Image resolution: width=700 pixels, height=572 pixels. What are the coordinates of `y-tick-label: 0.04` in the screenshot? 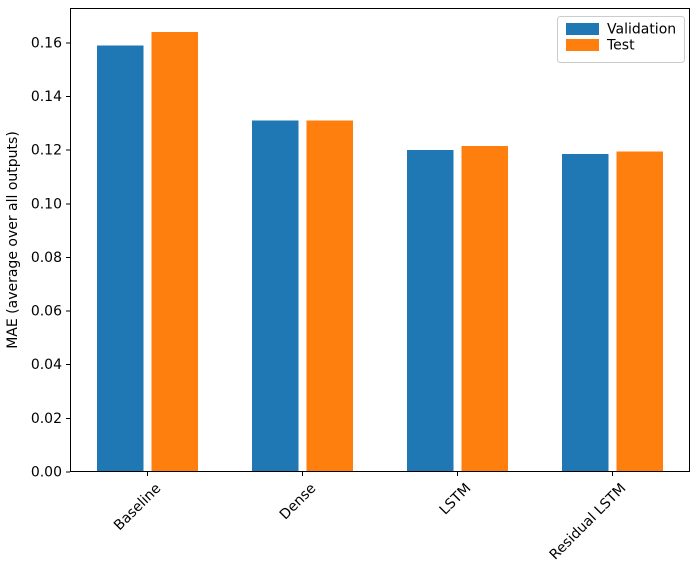 It's located at (46, 365).